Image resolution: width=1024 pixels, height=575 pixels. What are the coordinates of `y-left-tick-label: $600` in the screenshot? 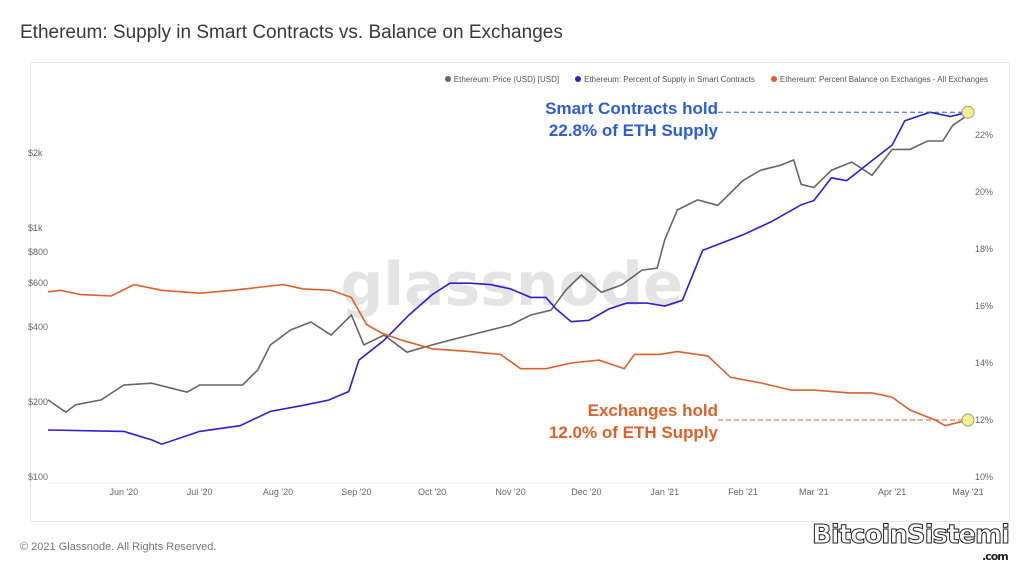 It's located at (38, 283).